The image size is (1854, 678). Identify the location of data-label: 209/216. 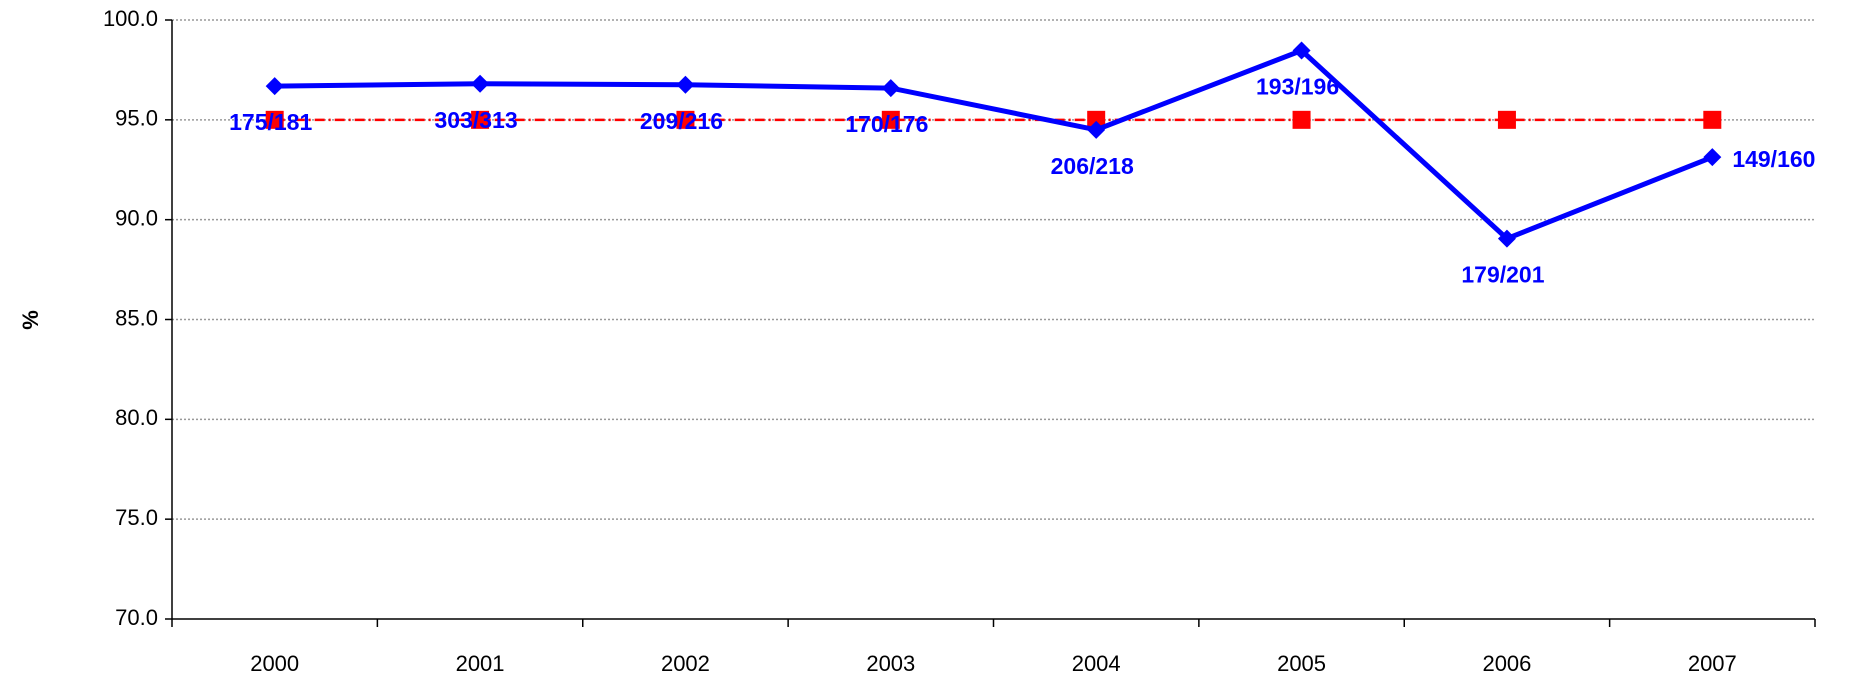
(681, 121).